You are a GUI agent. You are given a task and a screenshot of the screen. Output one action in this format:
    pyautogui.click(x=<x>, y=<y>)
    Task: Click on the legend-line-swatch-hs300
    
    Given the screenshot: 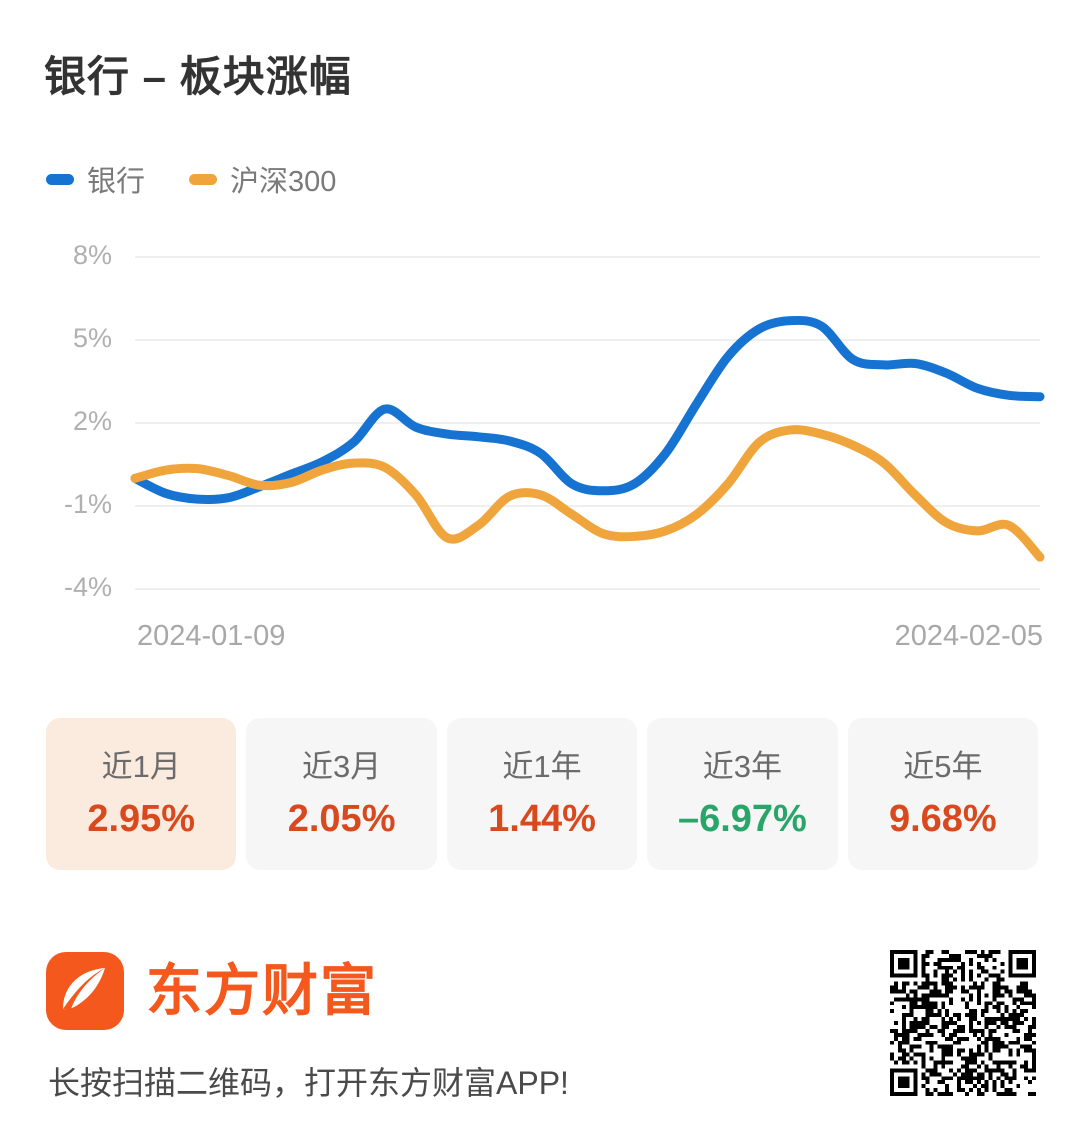 What is the action you would take?
    pyautogui.click(x=203, y=179)
    